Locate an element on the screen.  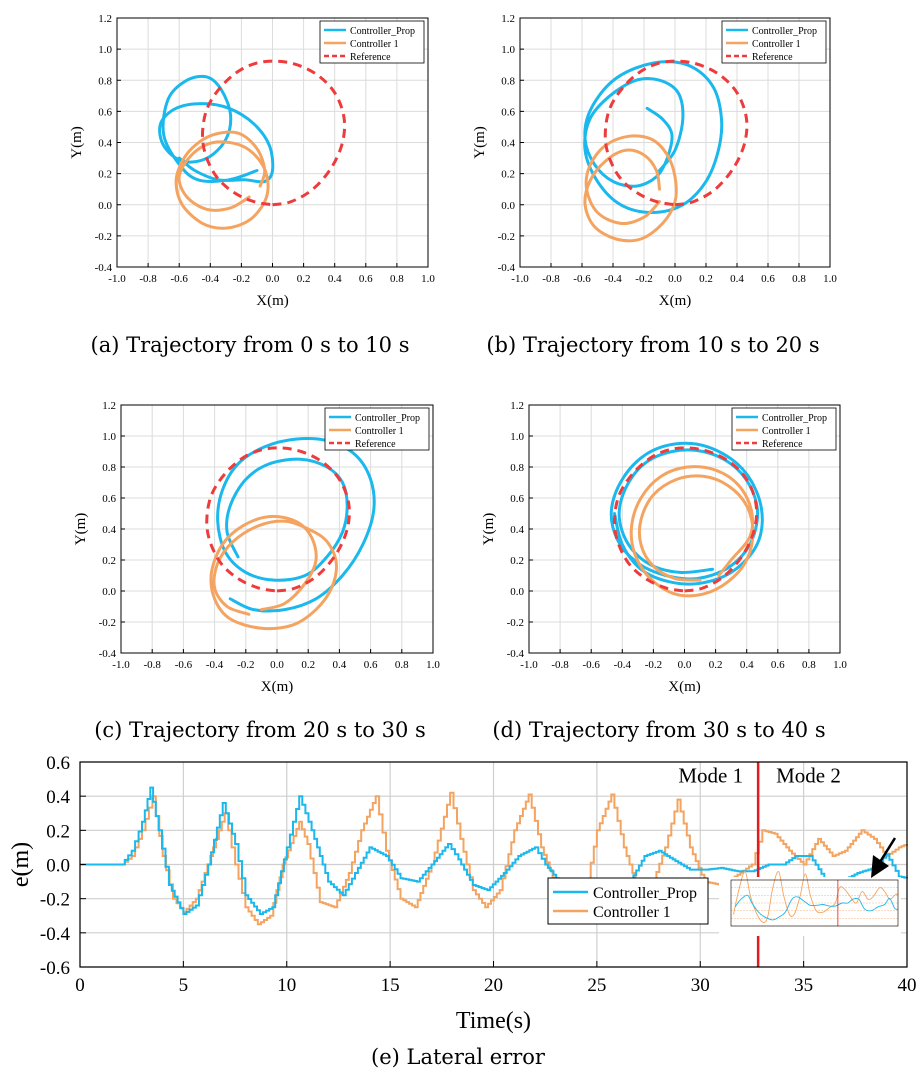
zoom-inset is located at coordinates (810, 903).